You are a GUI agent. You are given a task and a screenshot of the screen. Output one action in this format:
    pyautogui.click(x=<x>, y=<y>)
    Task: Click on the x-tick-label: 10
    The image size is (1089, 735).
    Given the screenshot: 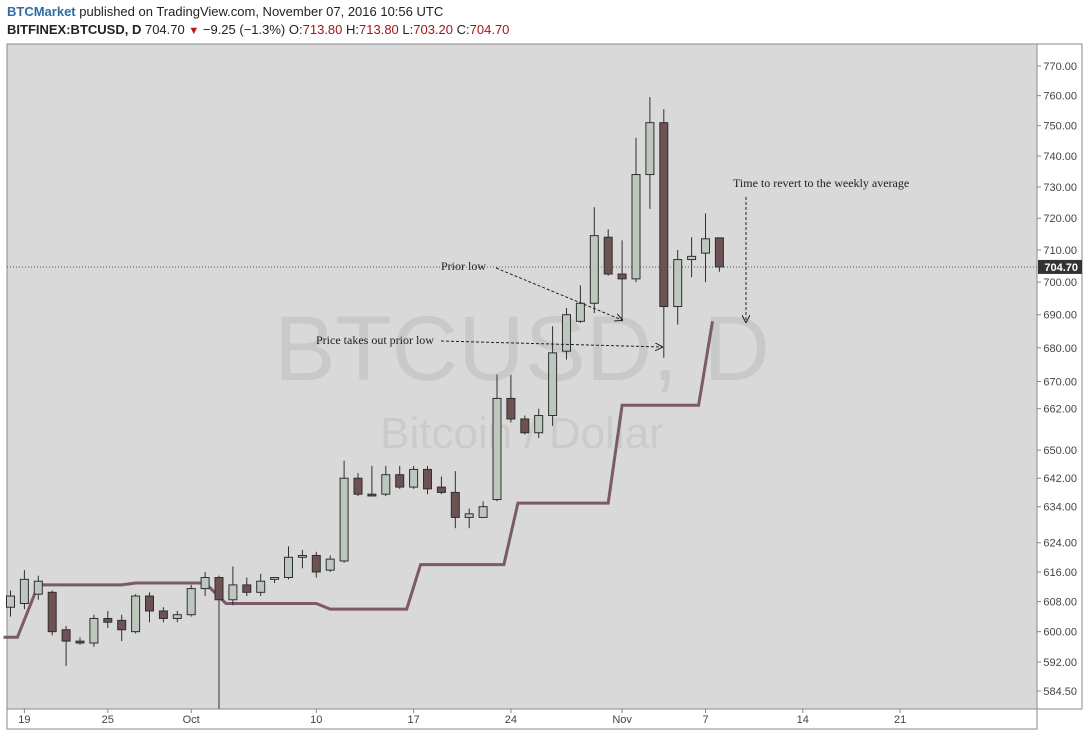 What is the action you would take?
    pyautogui.click(x=316, y=720)
    